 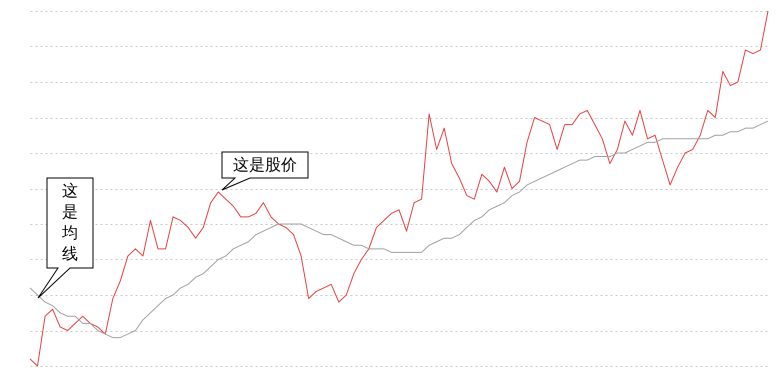 I want to click on annotation: 这是股价, so click(x=265, y=165).